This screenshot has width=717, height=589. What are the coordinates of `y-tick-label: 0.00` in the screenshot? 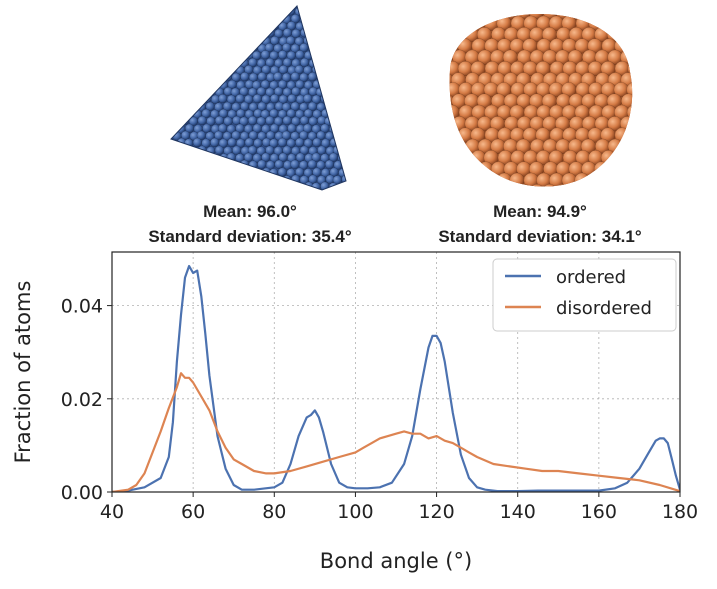 It's located at (82, 493).